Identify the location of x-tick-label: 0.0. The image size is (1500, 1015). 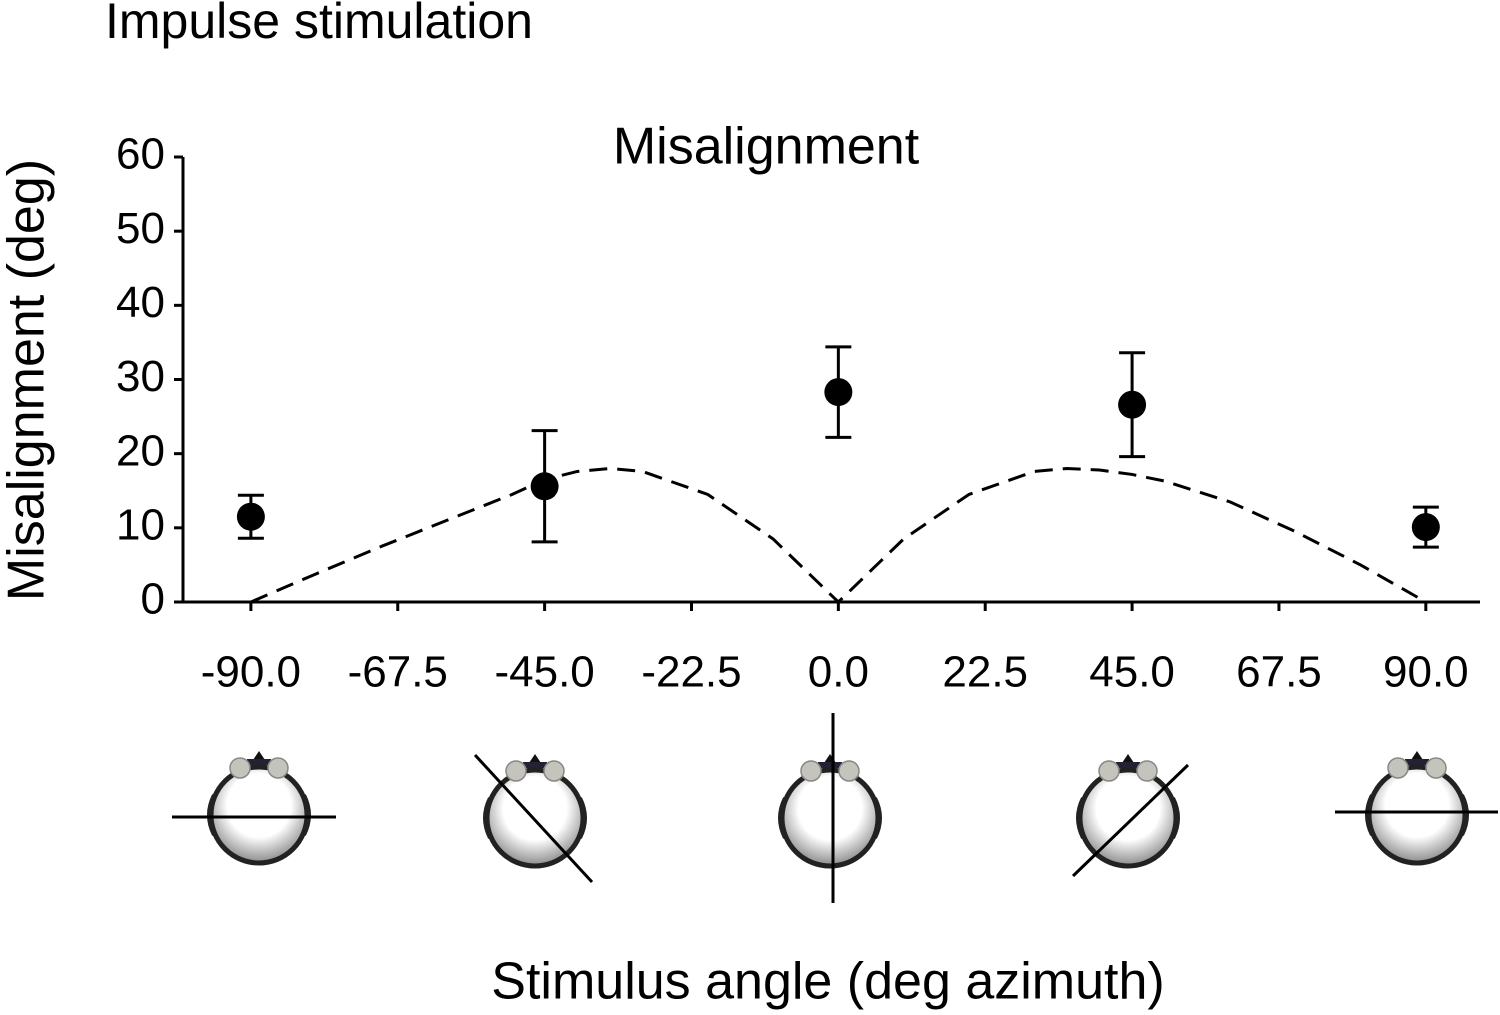
(838, 672).